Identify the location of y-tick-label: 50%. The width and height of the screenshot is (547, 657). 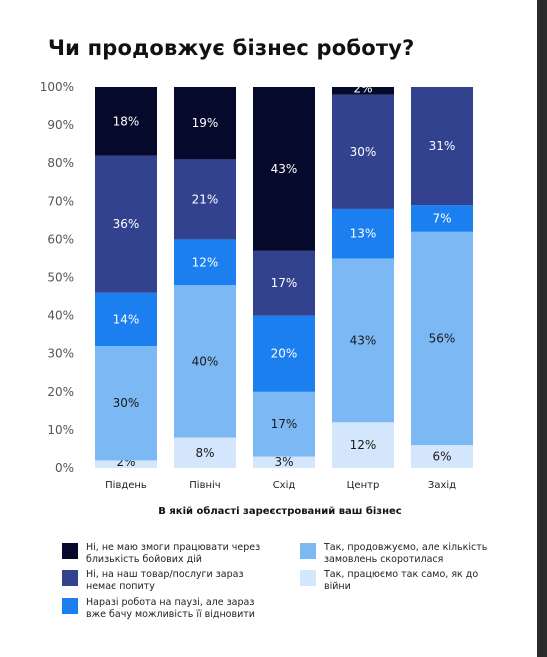
(60, 278).